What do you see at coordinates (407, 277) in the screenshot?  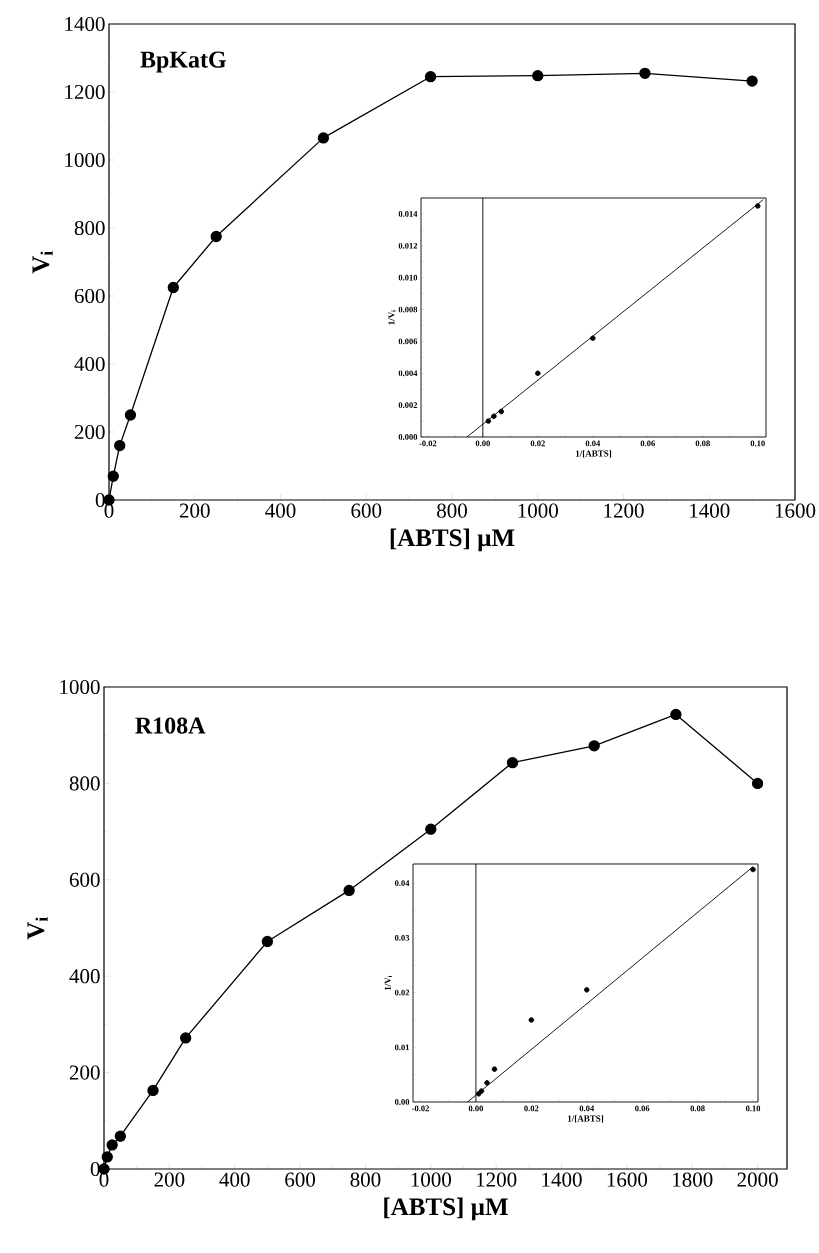 I see `y-tick-label: 0.010` at bounding box center [407, 277].